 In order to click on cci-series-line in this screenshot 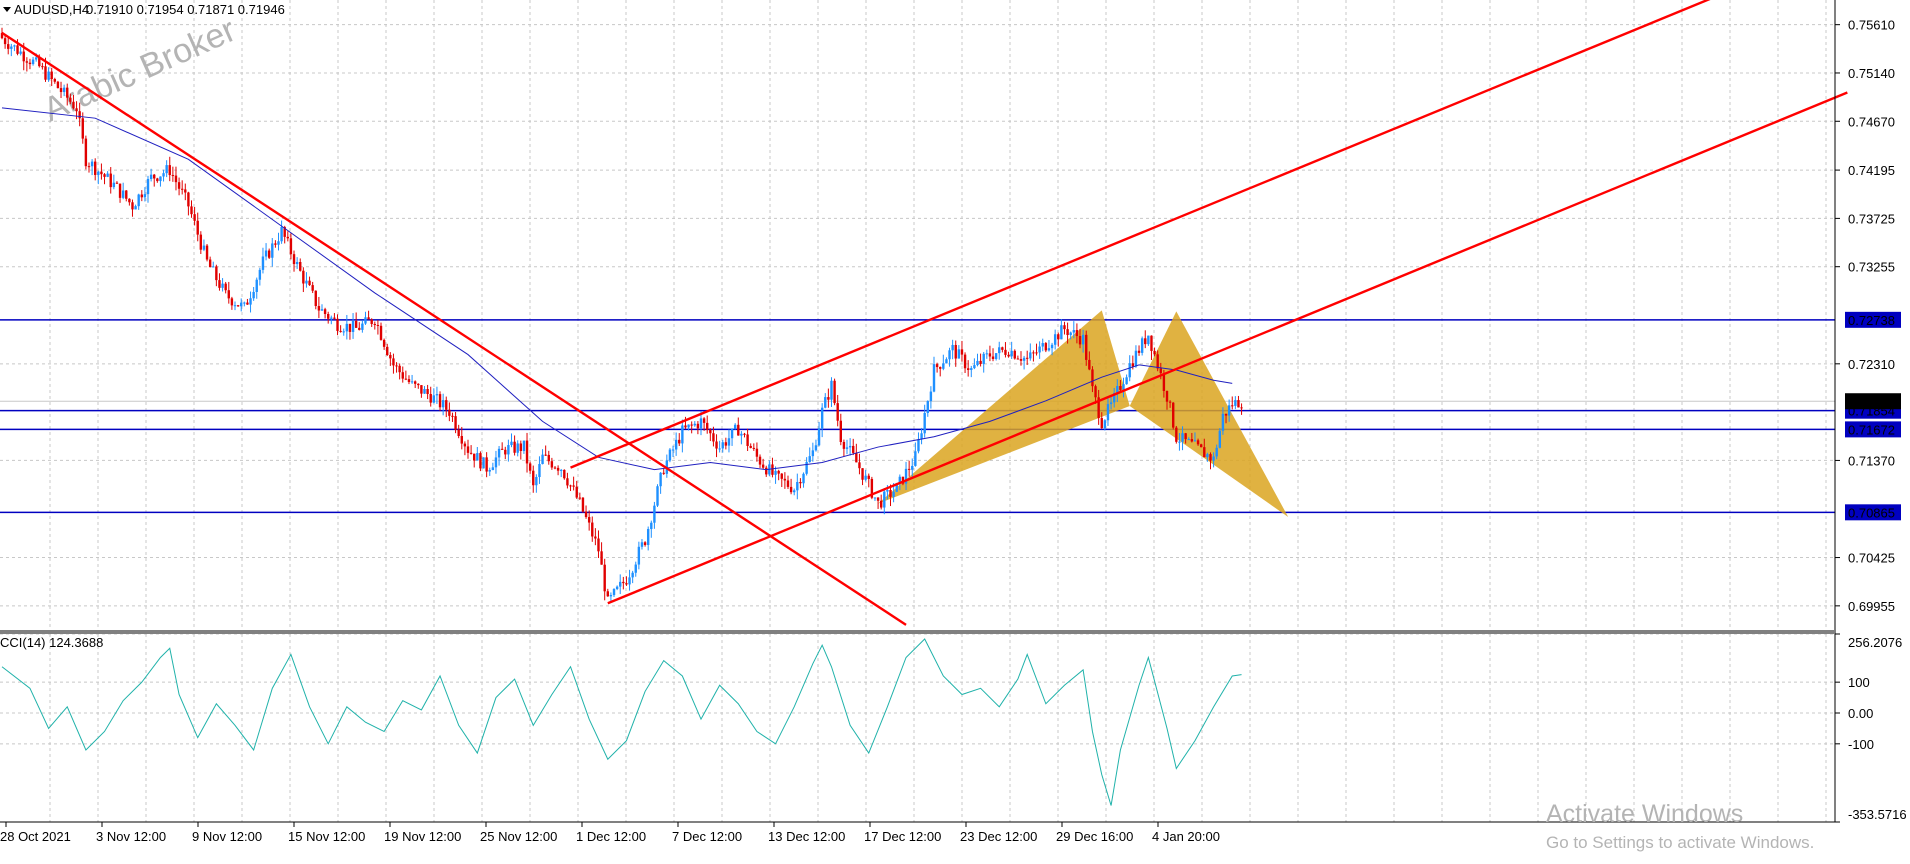, I will do `click(621, 722)`.